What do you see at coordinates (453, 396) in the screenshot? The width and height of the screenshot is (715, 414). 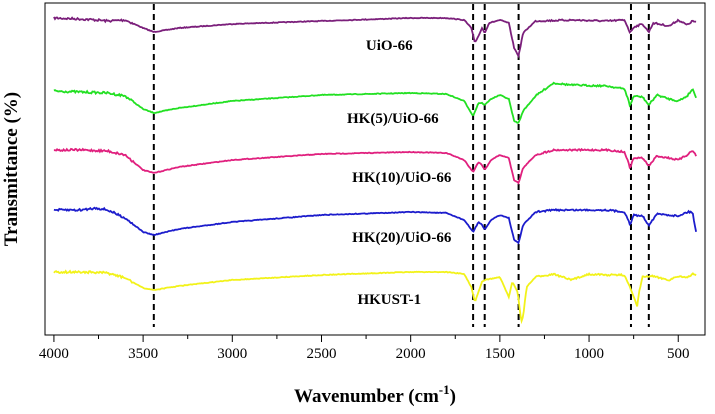 I see `x-axis-title-close: )` at bounding box center [453, 396].